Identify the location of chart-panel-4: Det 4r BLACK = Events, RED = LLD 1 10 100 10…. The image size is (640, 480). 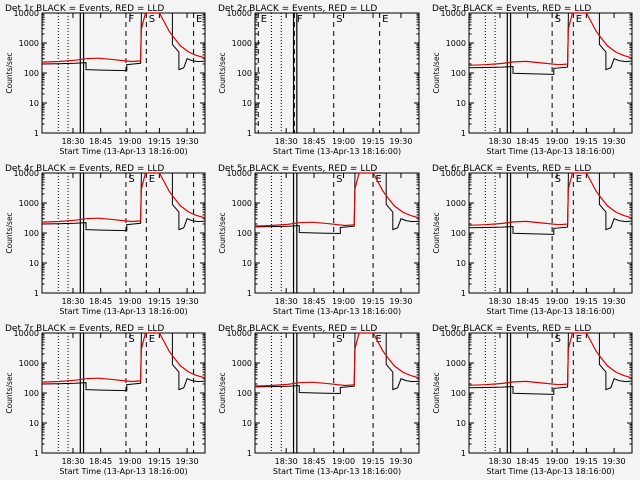
(105, 240).